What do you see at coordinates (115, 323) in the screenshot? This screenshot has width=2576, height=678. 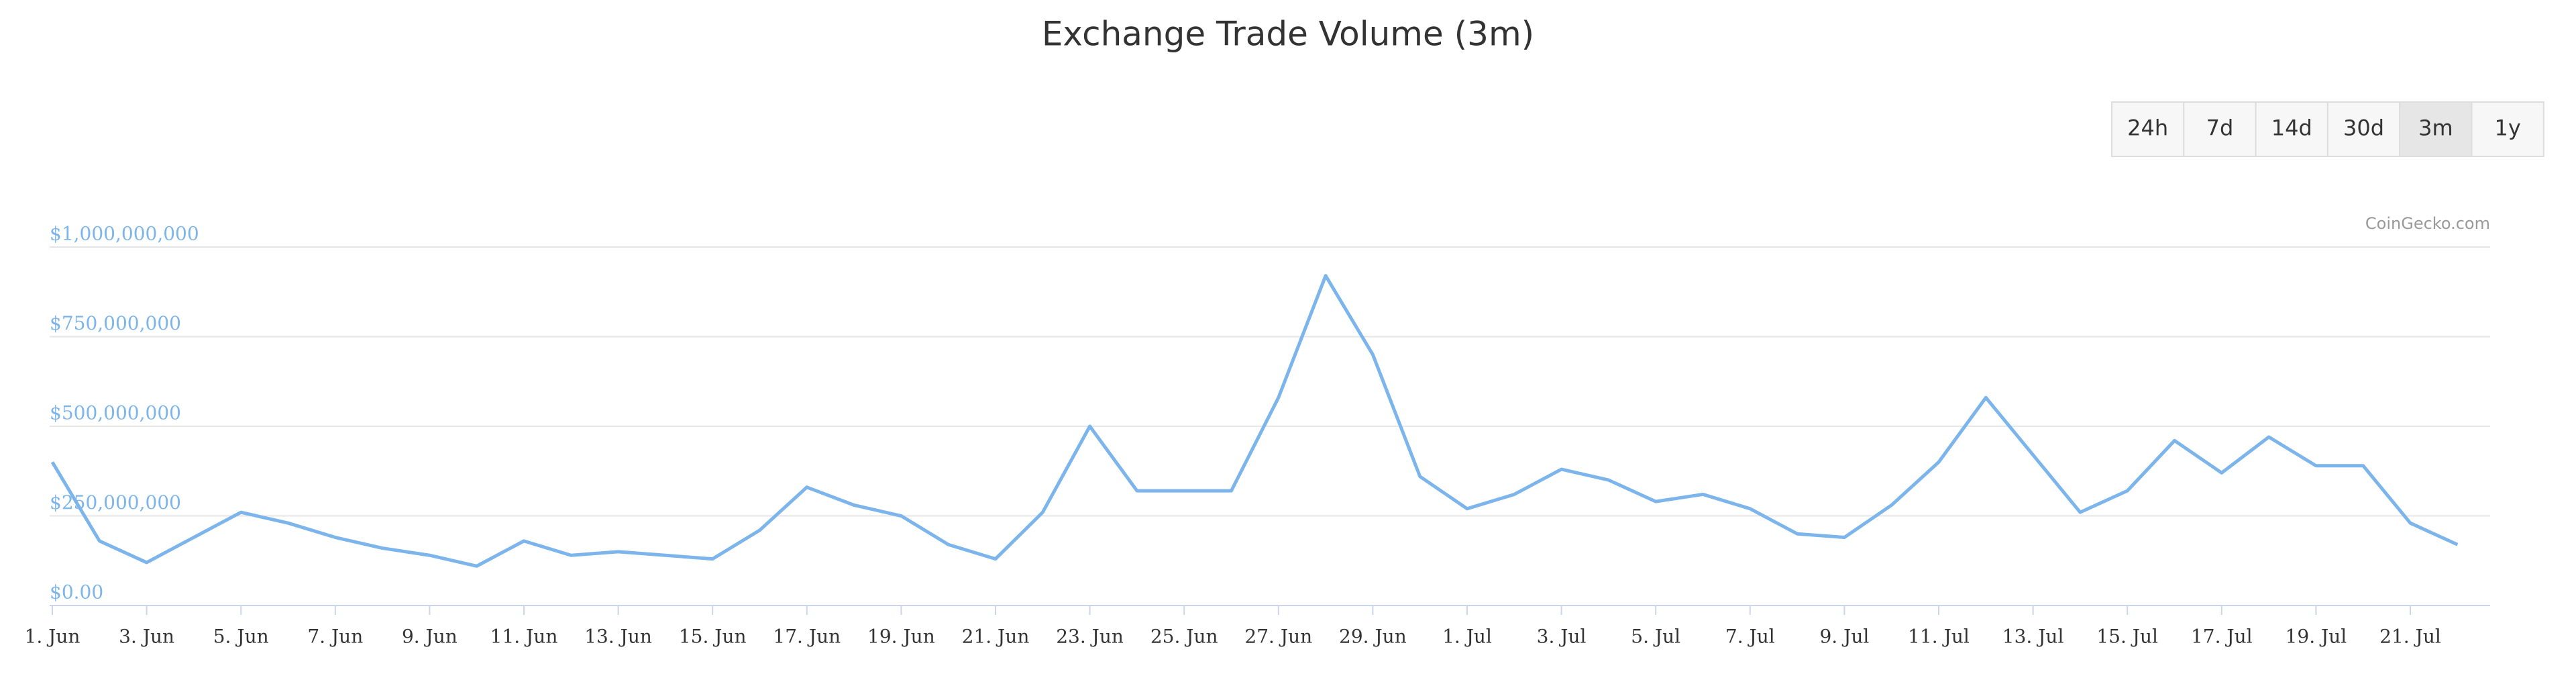 I see `y-tick-label: $750,000,000` at bounding box center [115, 323].